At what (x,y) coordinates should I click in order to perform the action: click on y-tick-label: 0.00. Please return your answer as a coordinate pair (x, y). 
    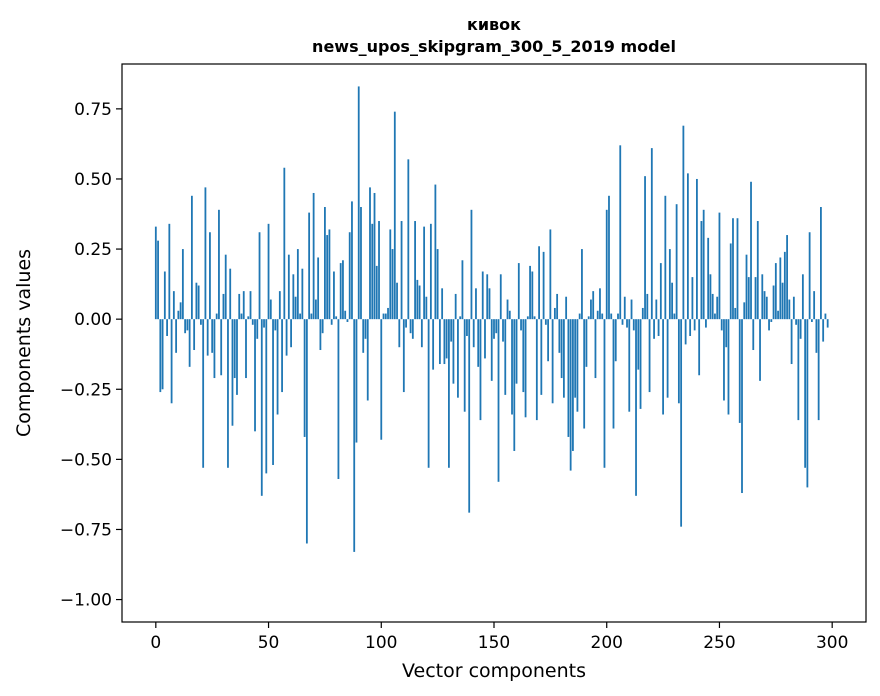
    Looking at the image, I should click on (93, 320).